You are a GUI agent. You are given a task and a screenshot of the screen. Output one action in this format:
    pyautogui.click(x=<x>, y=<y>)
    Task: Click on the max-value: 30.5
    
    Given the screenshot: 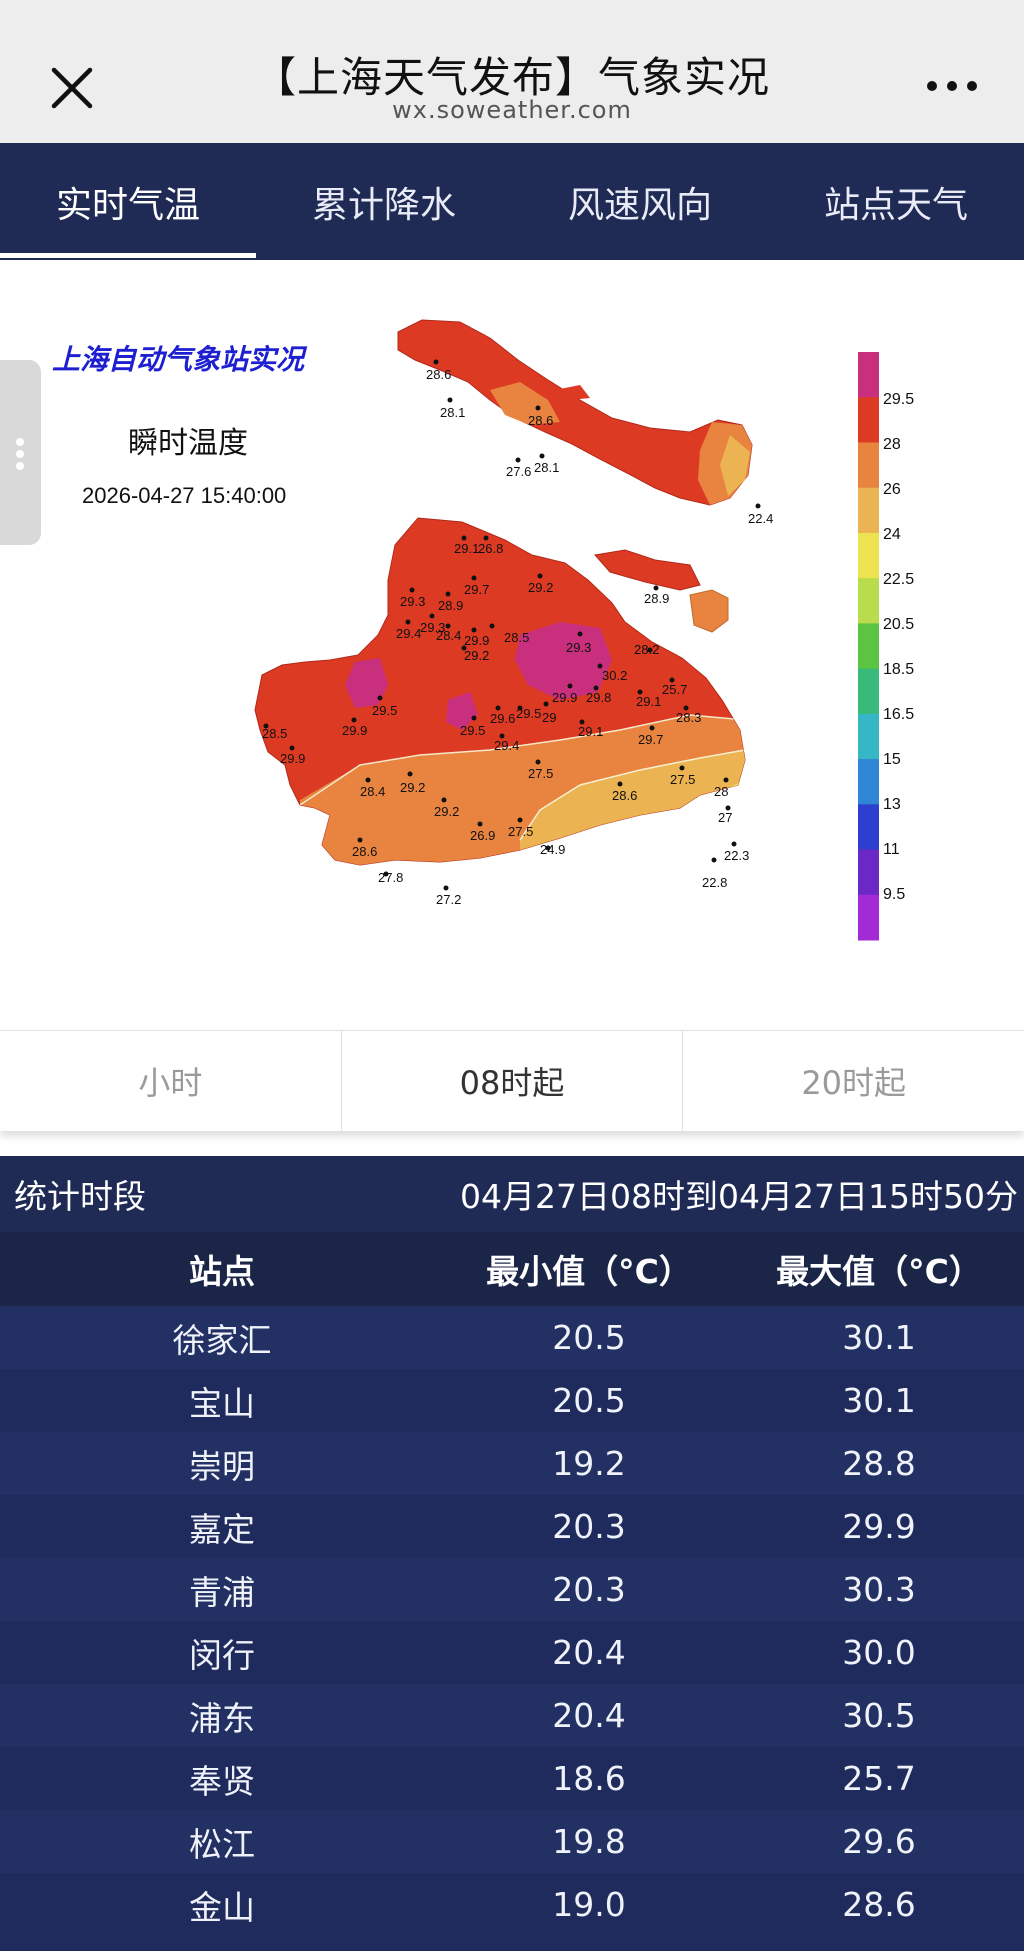 What is the action you would take?
    pyautogui.click(x=879, y=1715)
    